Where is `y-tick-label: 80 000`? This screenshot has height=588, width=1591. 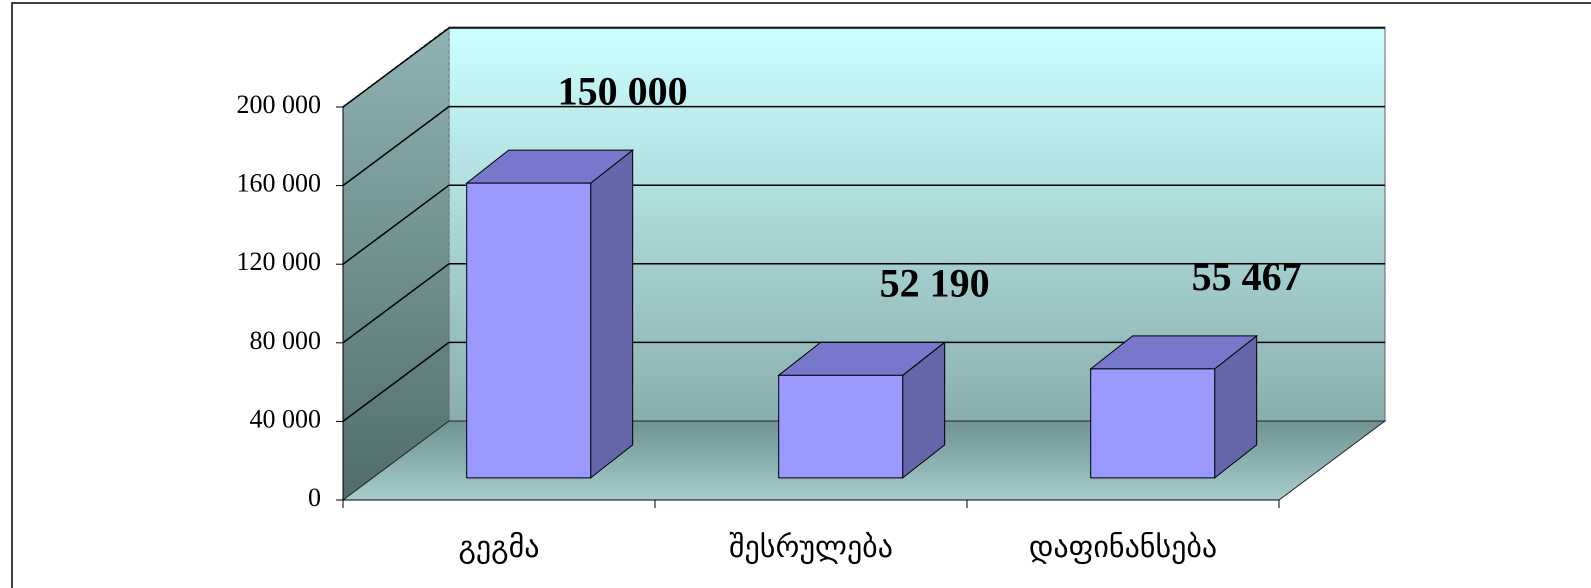
y-tick-label: 80 000 is located at coordinates (286, 340).